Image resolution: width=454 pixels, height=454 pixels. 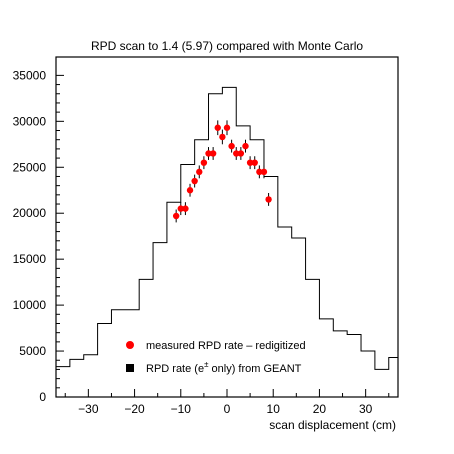 What do you see at coordinates (175, 369) in the screenshot?
I see `legend-label-mc-prefix: RPD rate (e` at bounding box center [175, 369].